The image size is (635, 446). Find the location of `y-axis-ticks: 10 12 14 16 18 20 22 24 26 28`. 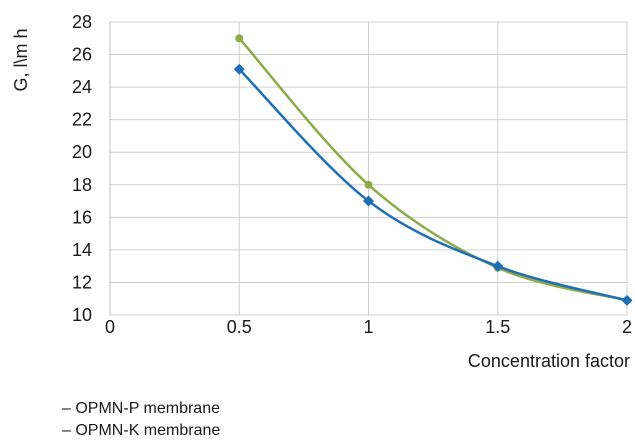

y-axis-ticks: 10 12 14 16 18 20 22 24 26 28 is located at coordinates (82, 168).